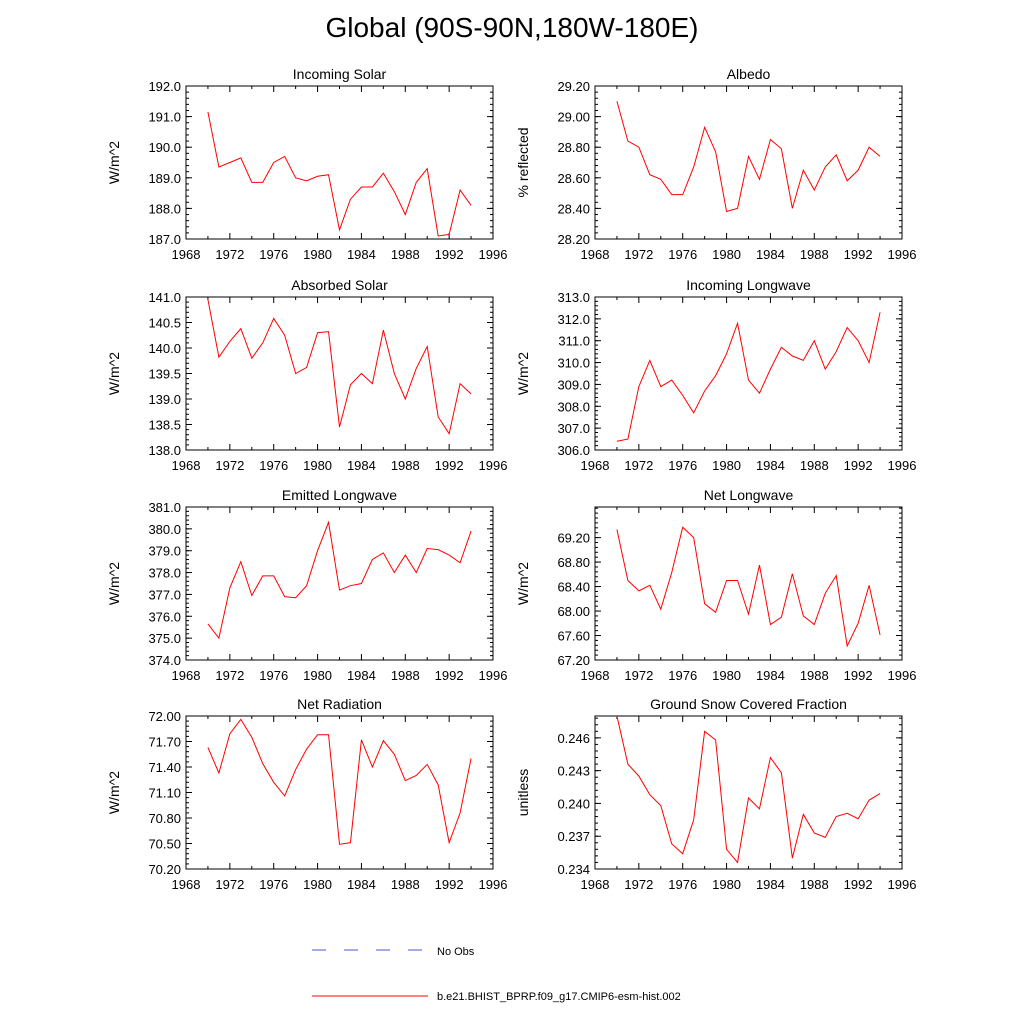  I want to click on y-tick-label: 70.20, so click(164, 869).